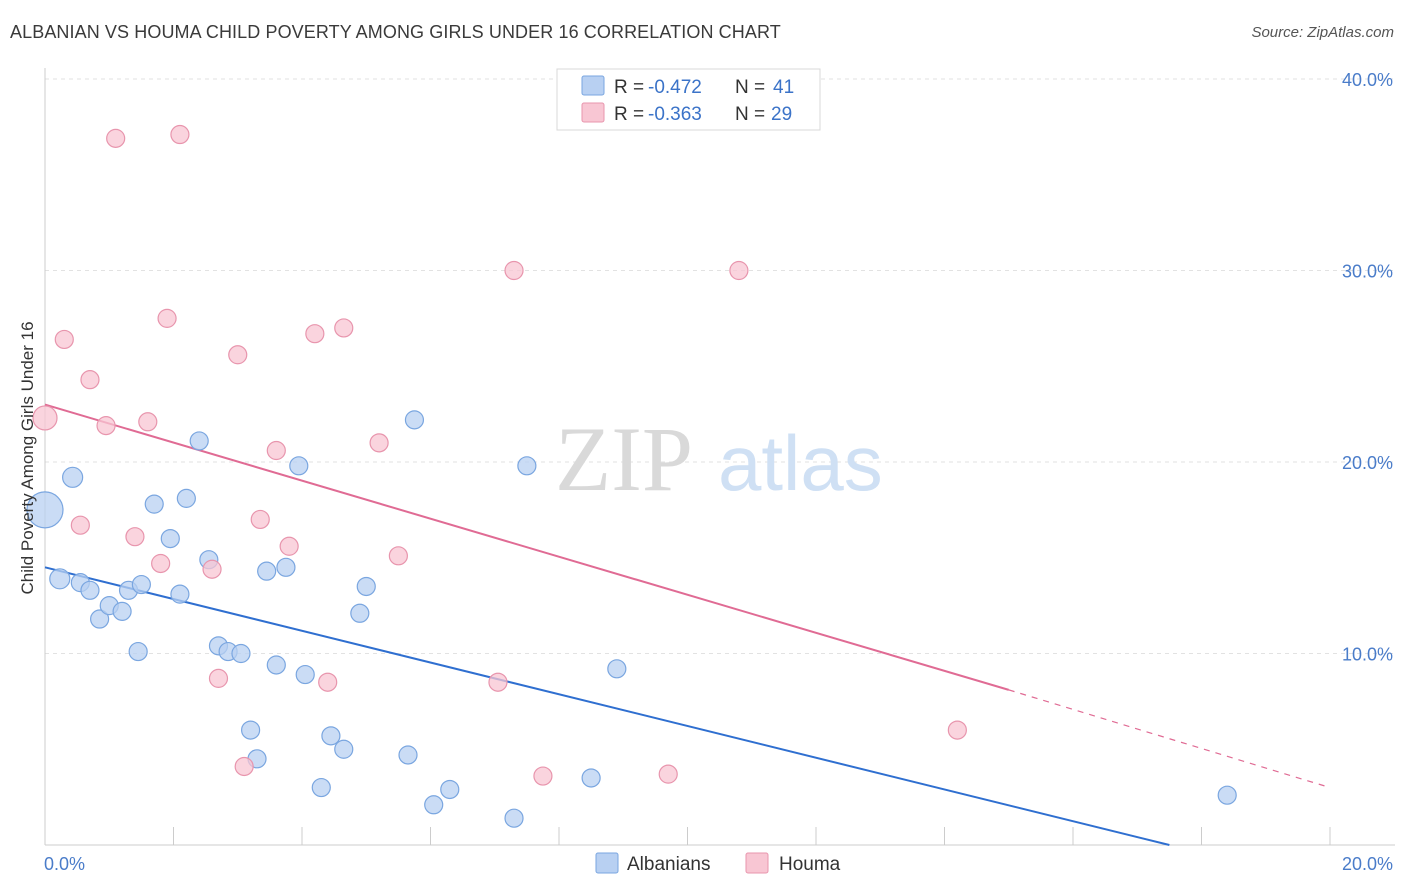 This screenshot has height=892, width=1406. I want to click on bottom-legend-houma-label: Houma, so click(810, 864).